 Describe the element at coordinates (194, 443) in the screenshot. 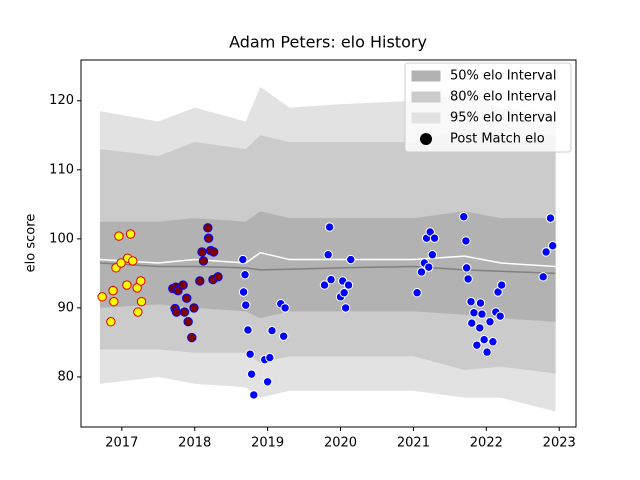

I see `x-tick-label: 2018` at that location.